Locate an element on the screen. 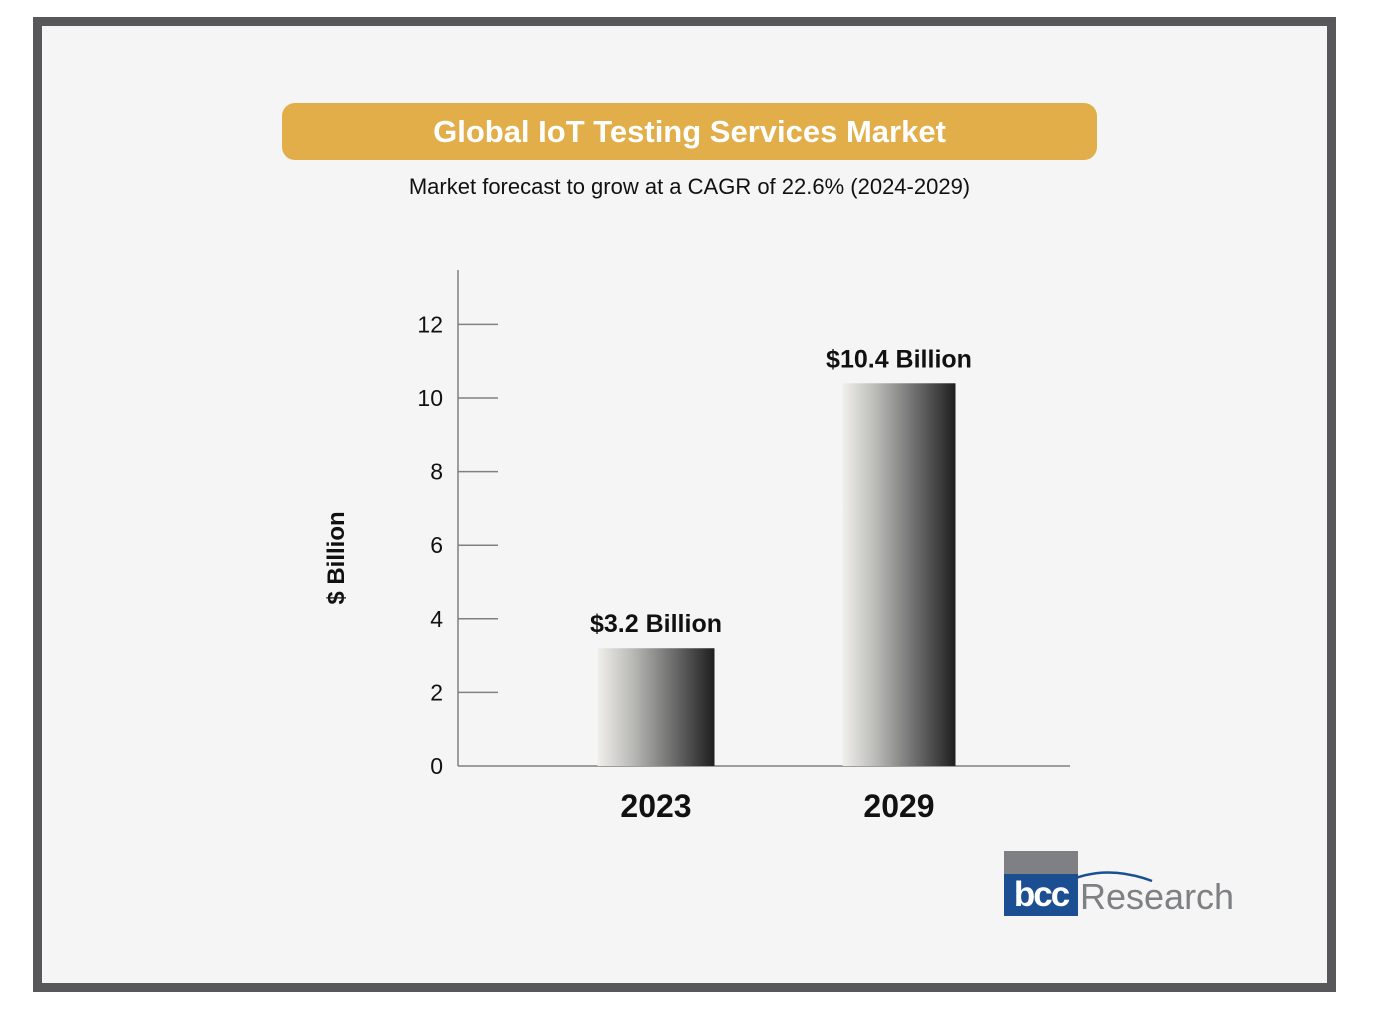  y-tick-label: 6 is located at coordinates (436, 545).